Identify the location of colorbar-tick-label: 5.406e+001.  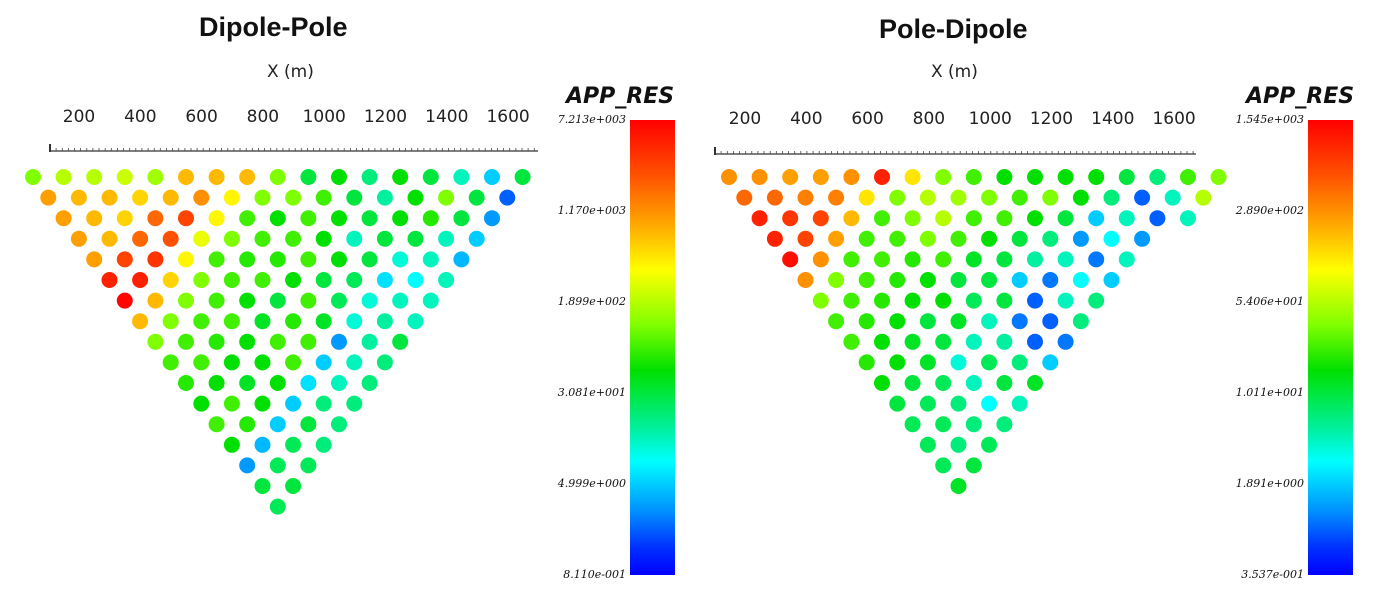
(1269, 301).